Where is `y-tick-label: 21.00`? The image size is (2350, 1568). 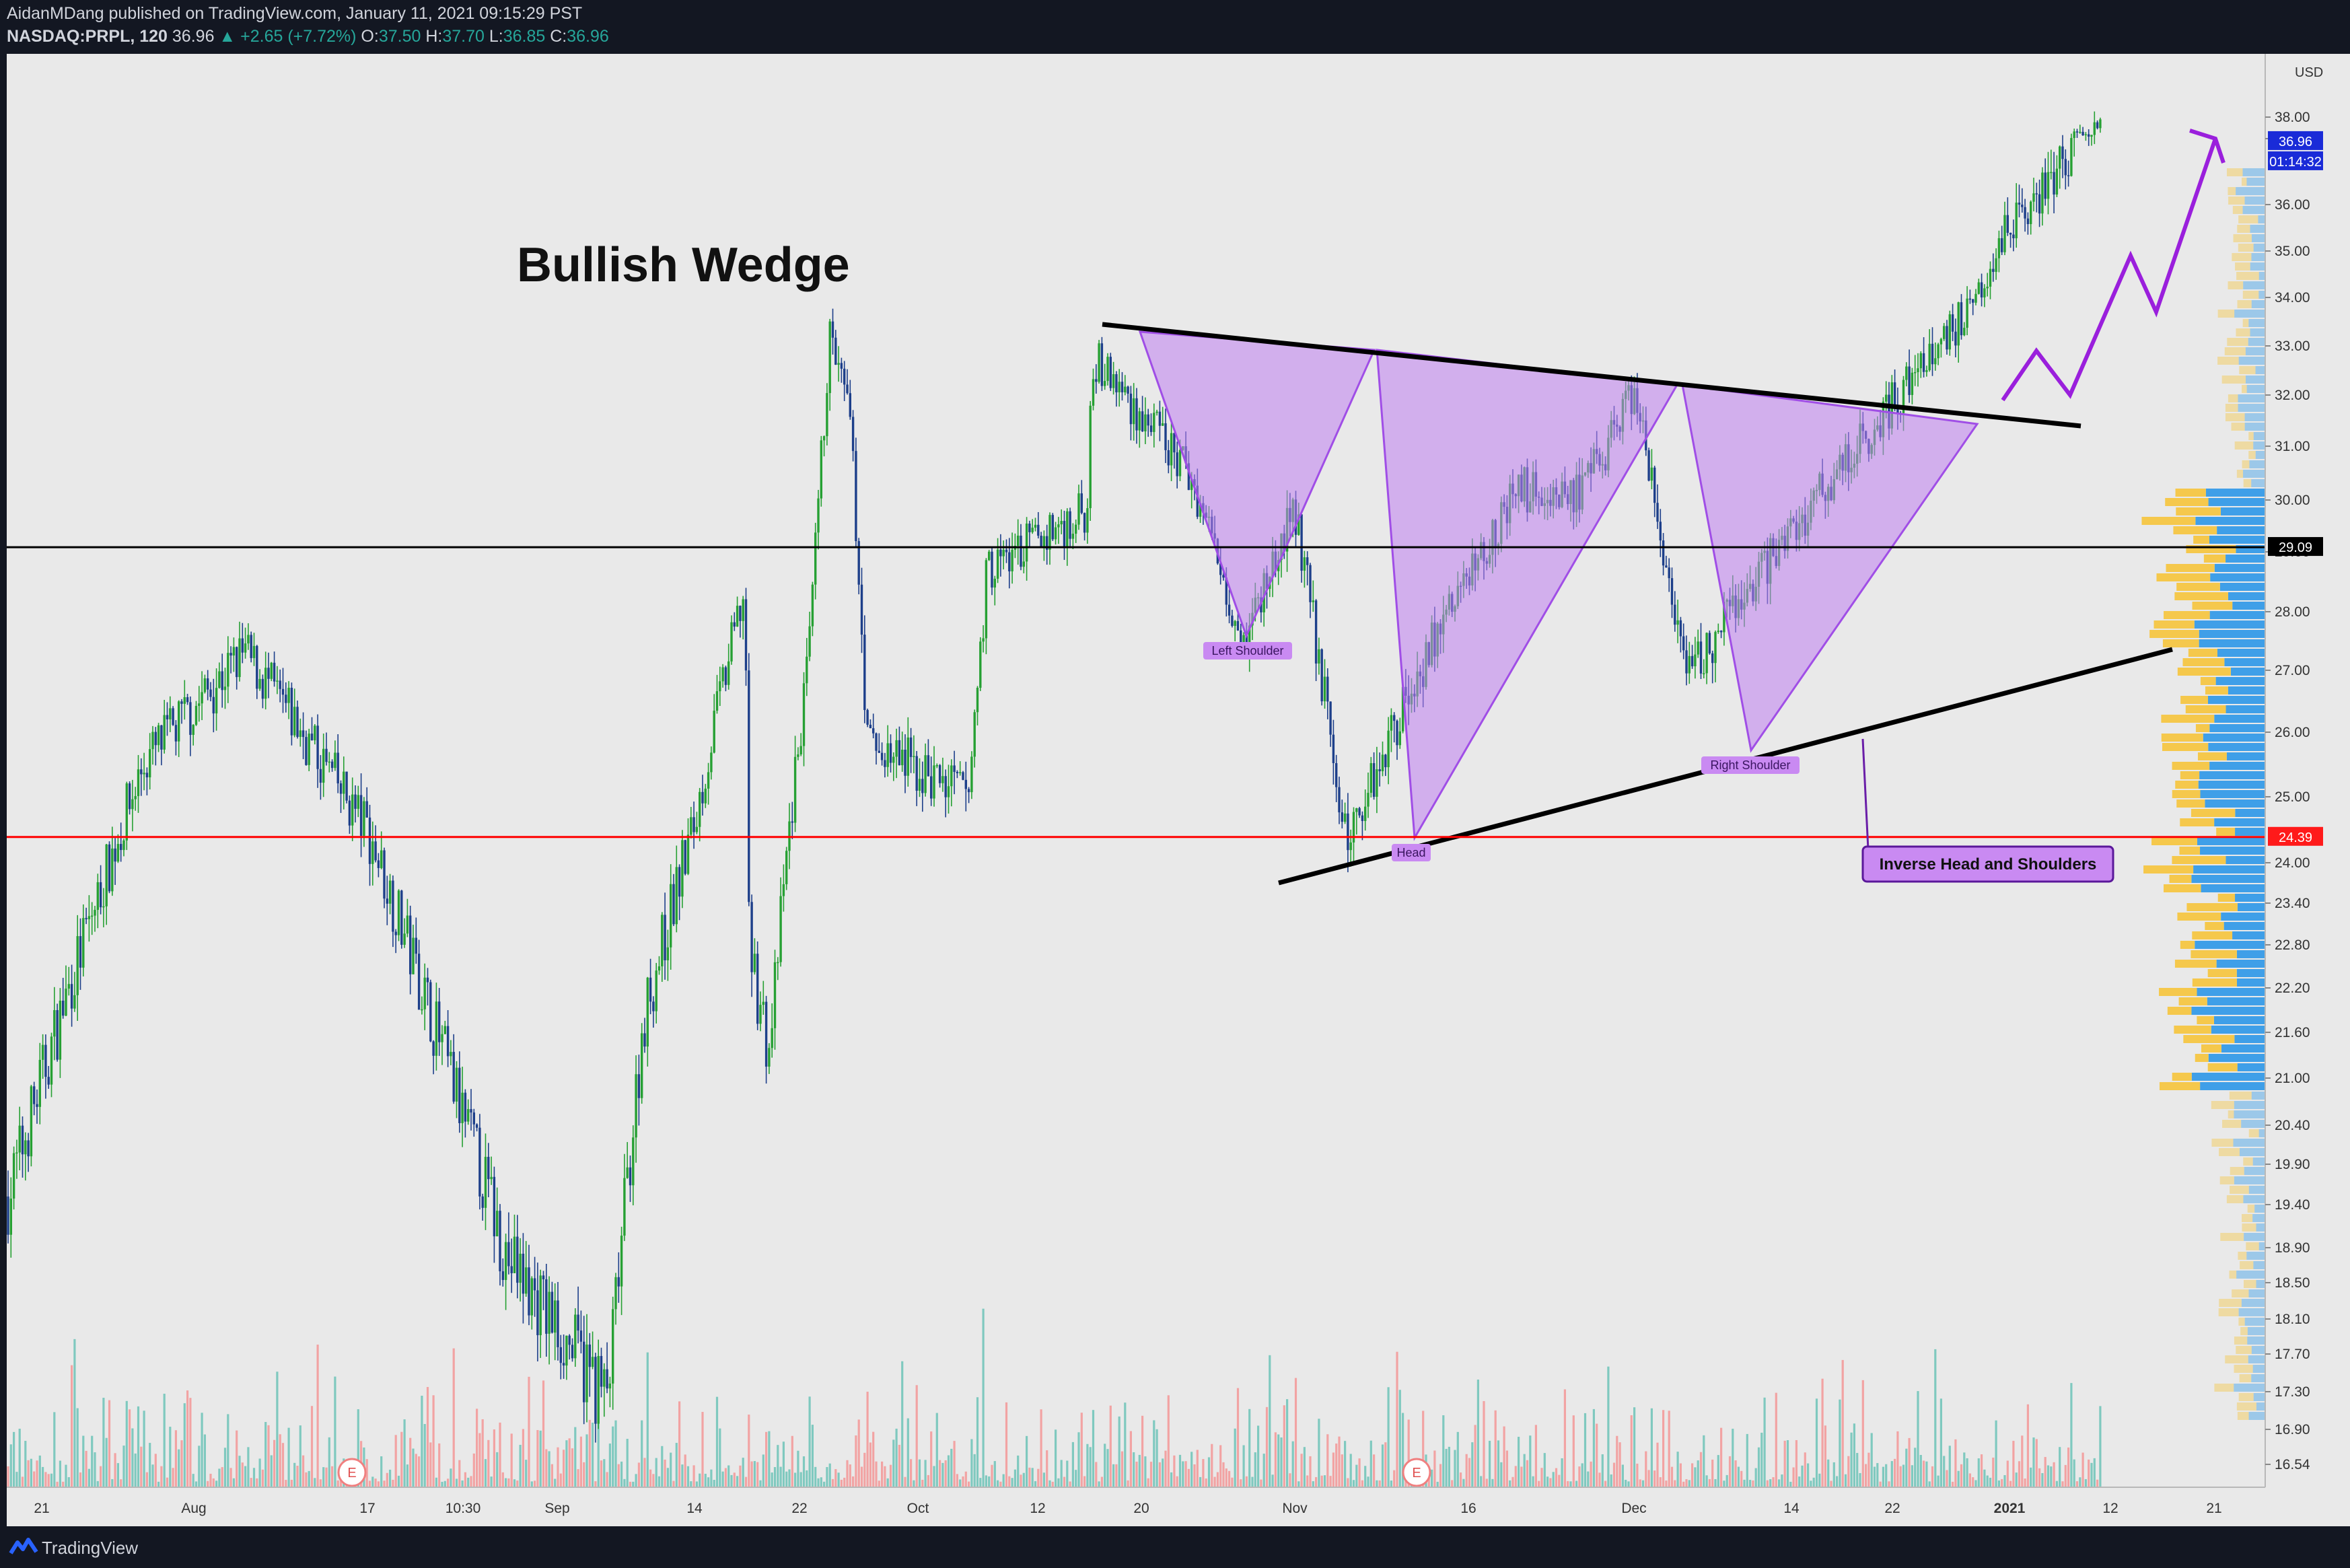
y-tick-label: 21.00 is located at coordinates (2292, 1078).